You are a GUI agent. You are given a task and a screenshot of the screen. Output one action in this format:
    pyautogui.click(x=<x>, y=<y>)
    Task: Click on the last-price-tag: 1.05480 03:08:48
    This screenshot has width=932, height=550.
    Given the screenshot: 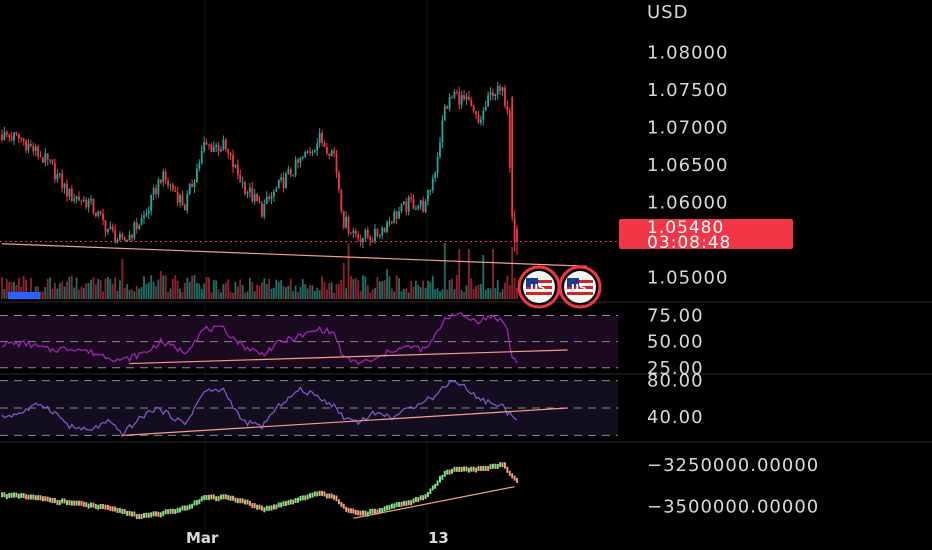 What is the action you would take?
    pyautogui.click(x=706, y=235)
    